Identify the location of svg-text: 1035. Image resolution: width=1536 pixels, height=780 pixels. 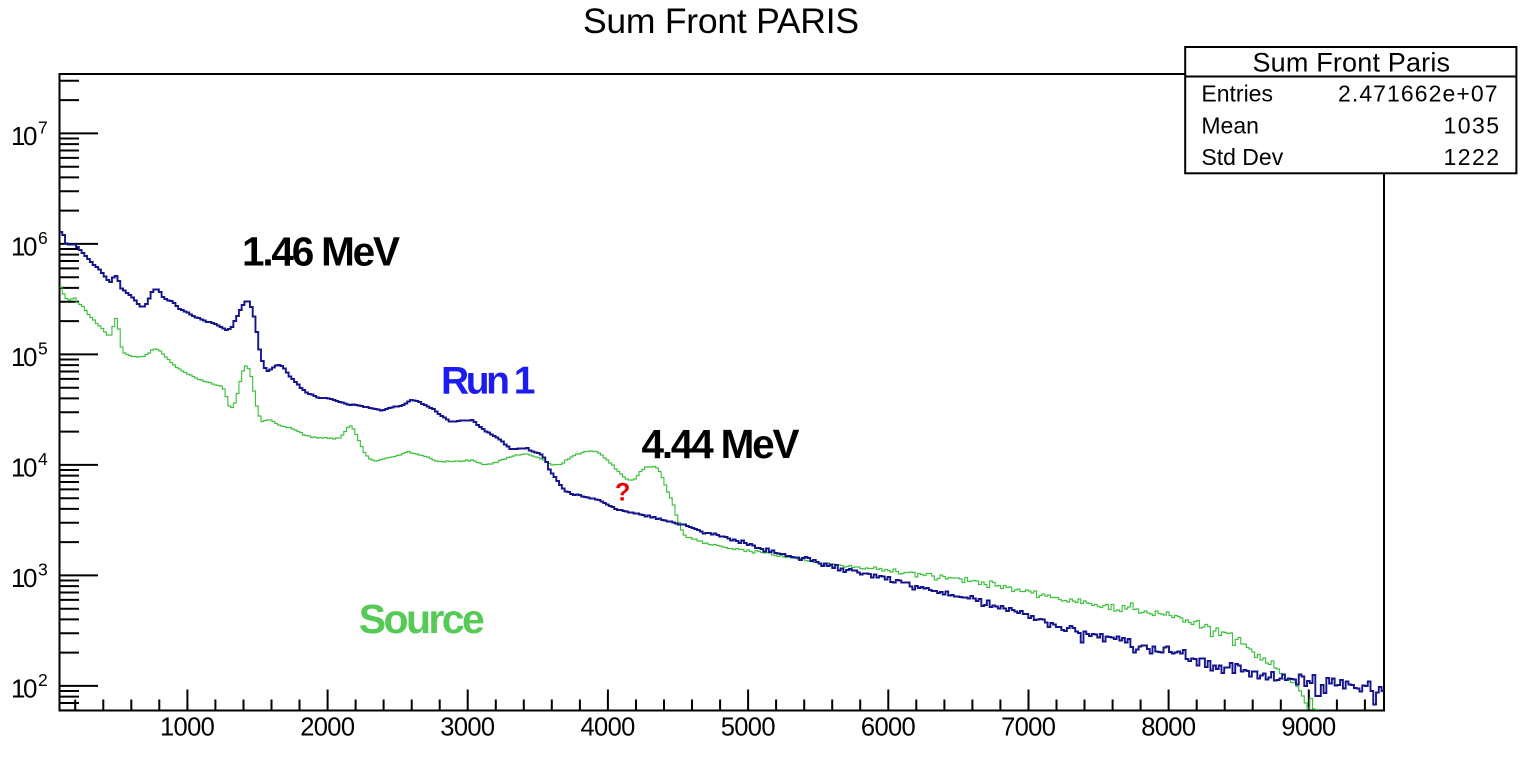
(1472, 126).